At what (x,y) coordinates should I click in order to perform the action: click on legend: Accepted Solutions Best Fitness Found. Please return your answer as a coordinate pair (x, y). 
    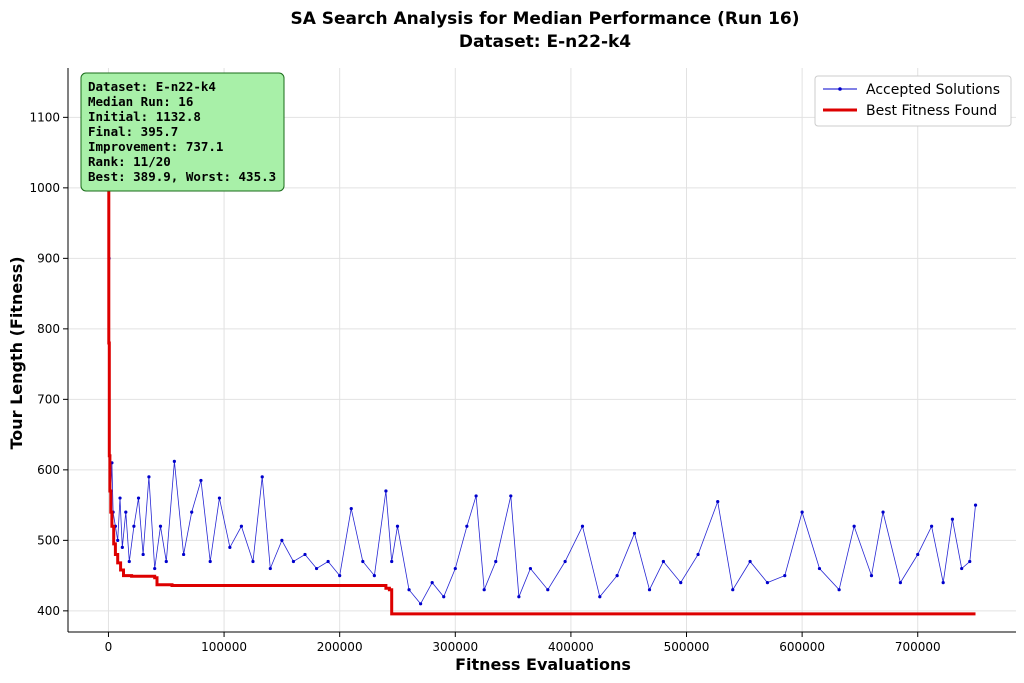
    Looking at the image, I should click on (913, 101).